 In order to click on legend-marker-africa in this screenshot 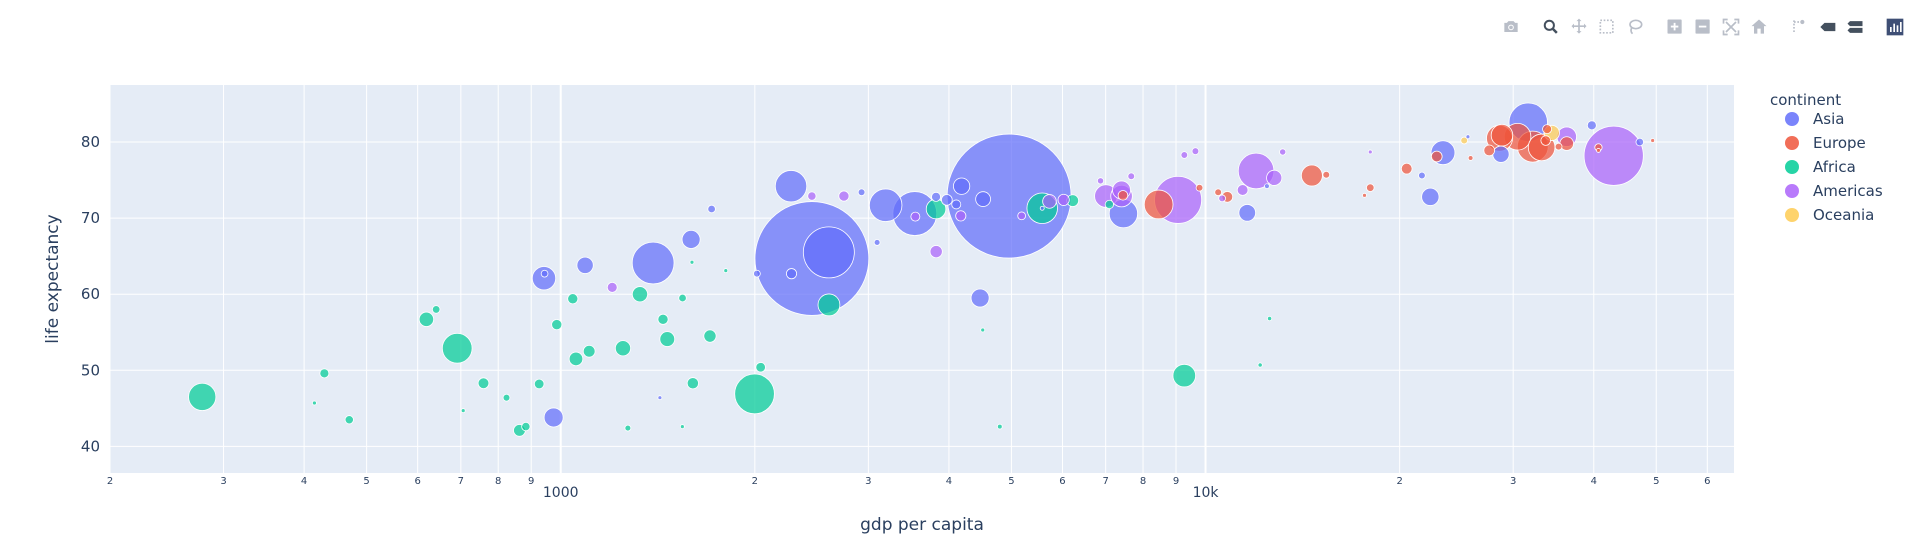, I will do `click(1792, 167)`.